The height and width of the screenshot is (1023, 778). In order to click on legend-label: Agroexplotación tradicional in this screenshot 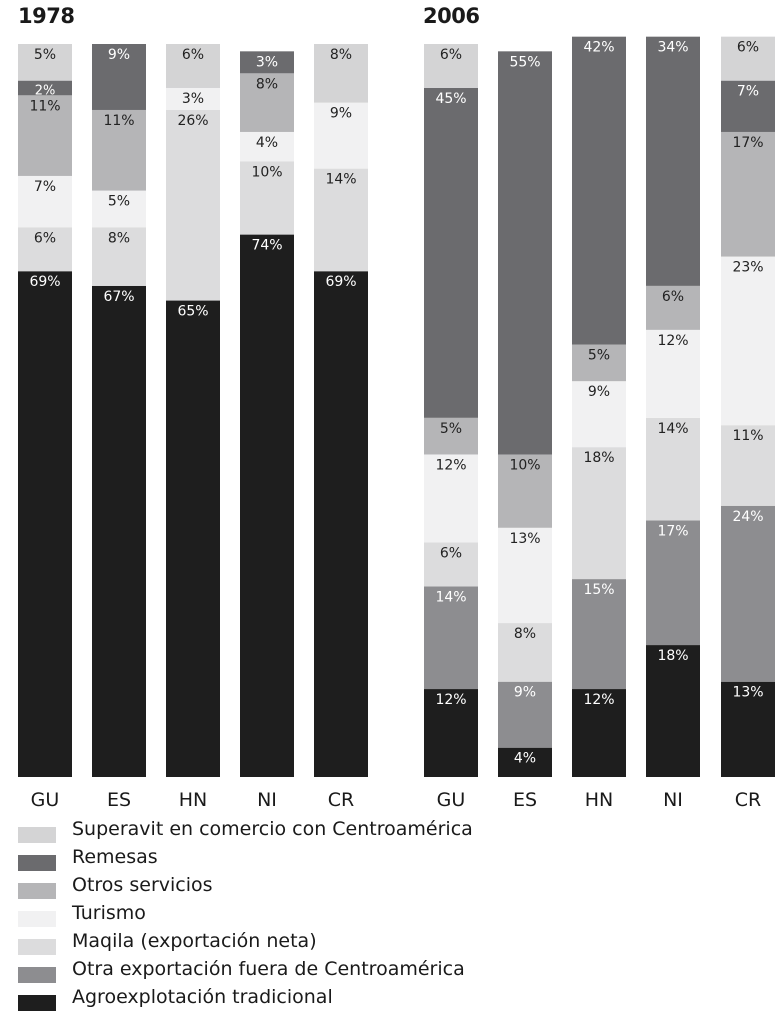, I will do `click(202, 997)`.